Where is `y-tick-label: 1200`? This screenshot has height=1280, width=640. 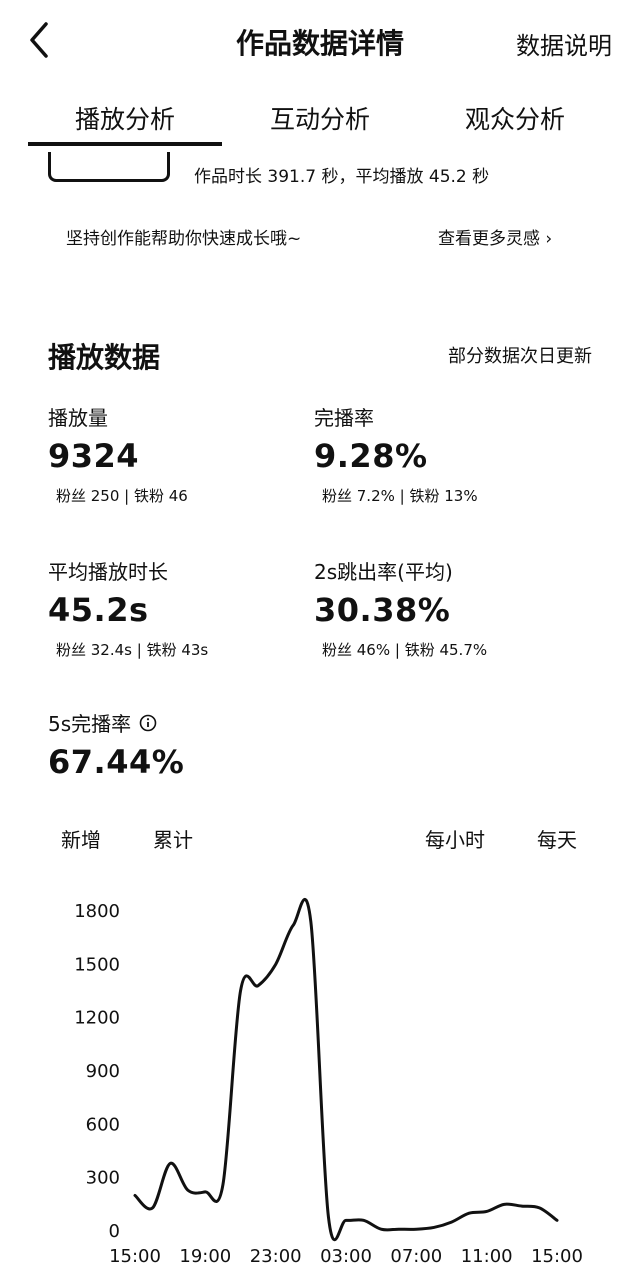 y-tick-label: 1200 is located at coordinates (97, 1018).